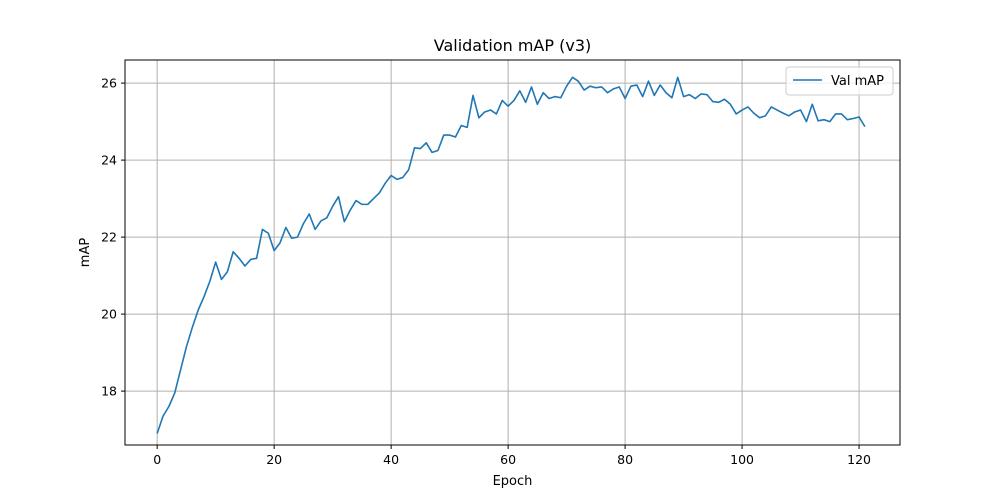 This screenshot has height=500, width=1000. Describe the element at coordinates (508, 459) in the screenshot. I see `x-tick-label: 60` at that location.